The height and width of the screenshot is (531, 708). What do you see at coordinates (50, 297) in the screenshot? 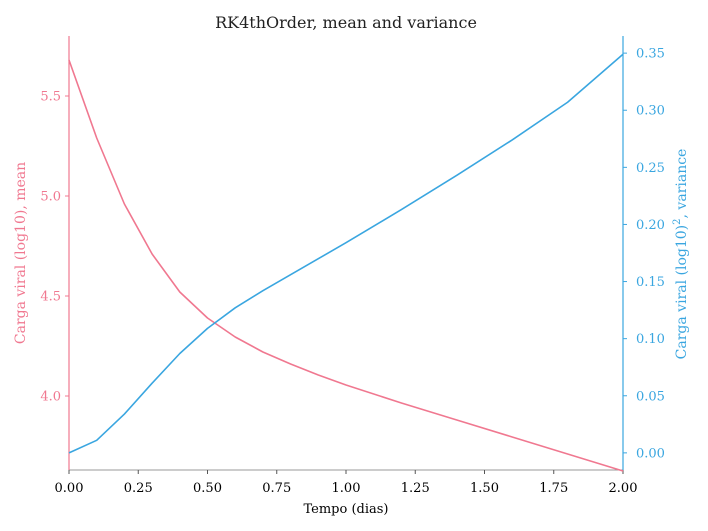
I see `left-y-tick-label: 4.5` at bounding box center [50, 297].